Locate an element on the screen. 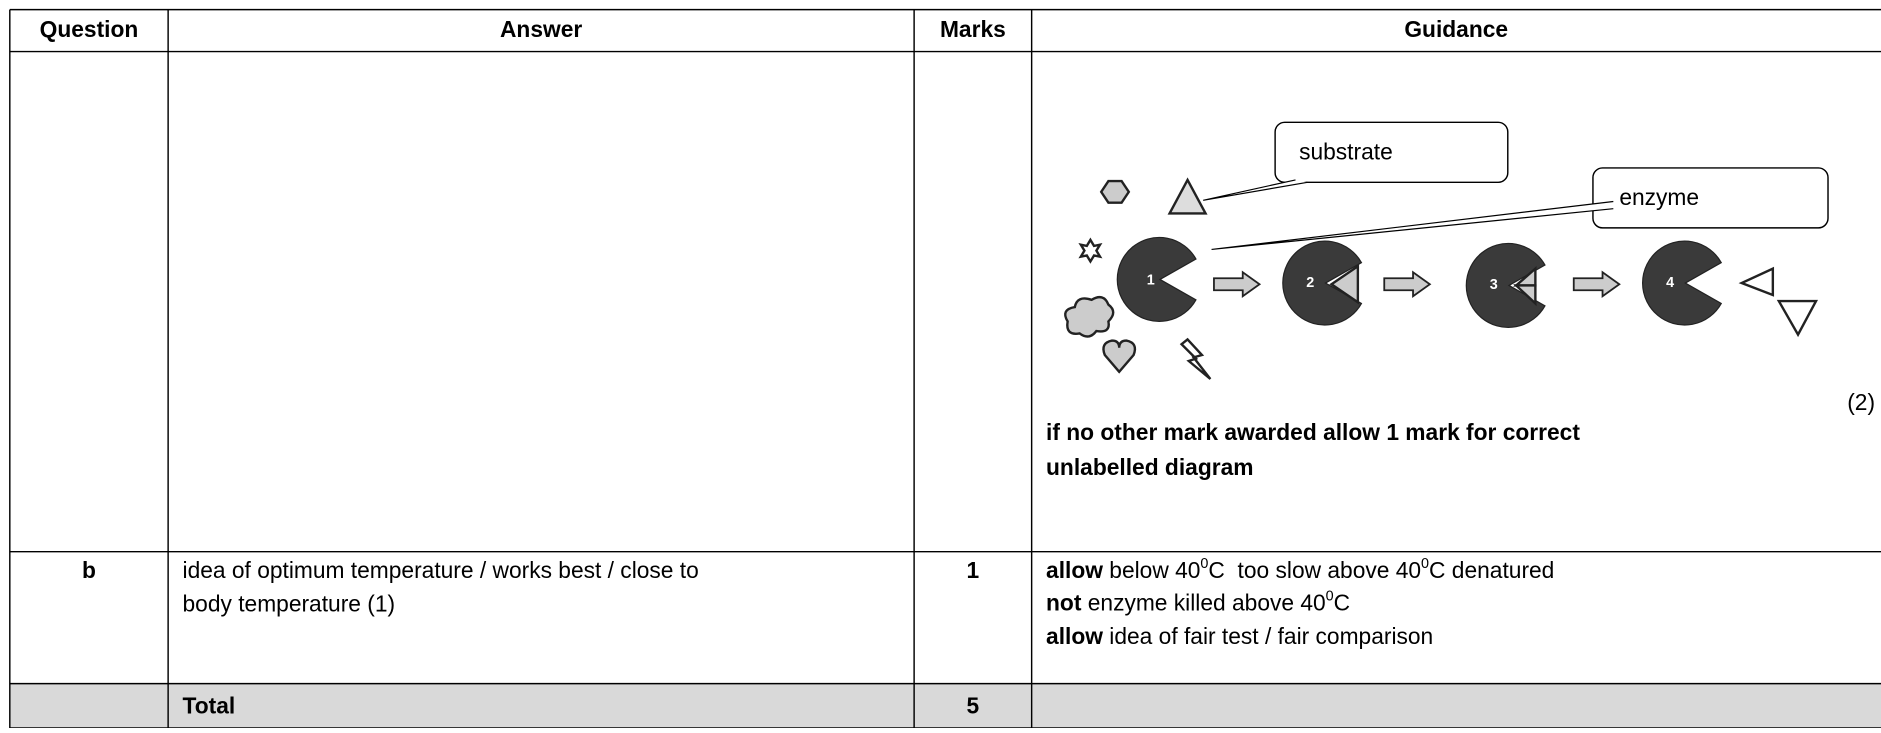 Image resolution: width=1881 pixels, height=733 pixels. text-segment: C denatured is located at coordinates (1491, 570).